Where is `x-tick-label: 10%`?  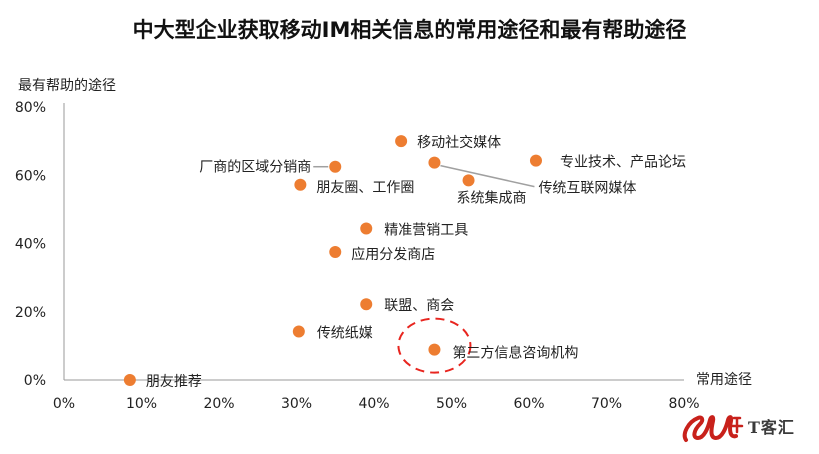 x-tick-label: 10% is located at coordinates (141, 404).